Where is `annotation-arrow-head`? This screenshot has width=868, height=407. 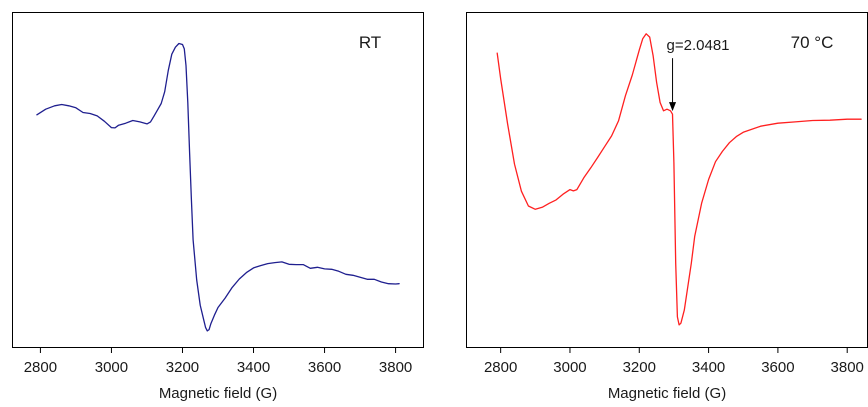 annotation-arrow-head is located at coordinates (673, 107).